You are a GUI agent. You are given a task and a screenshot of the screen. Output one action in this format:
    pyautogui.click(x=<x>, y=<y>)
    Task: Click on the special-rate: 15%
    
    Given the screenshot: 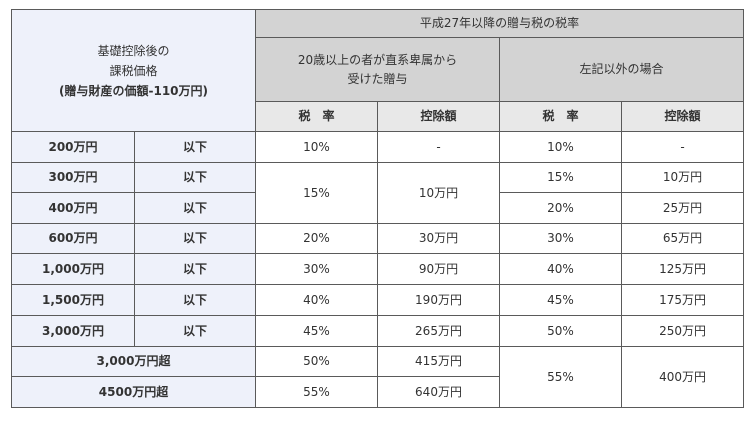 What is the action you would take?
    pyautogui.click(x=316, y=193)
    